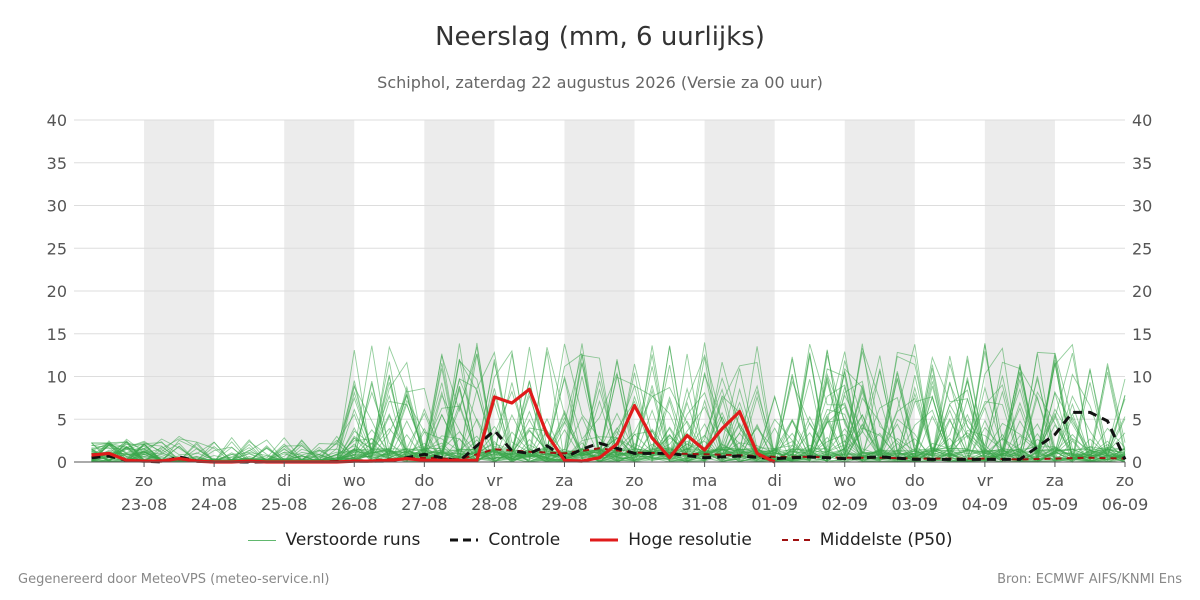 The image size is (1200, 600). Describe the element at coordinates (1089, 579) in the screenshot. I see `footer-source: Bron: ECMWF AIFS/KNMI Ens` at that location.